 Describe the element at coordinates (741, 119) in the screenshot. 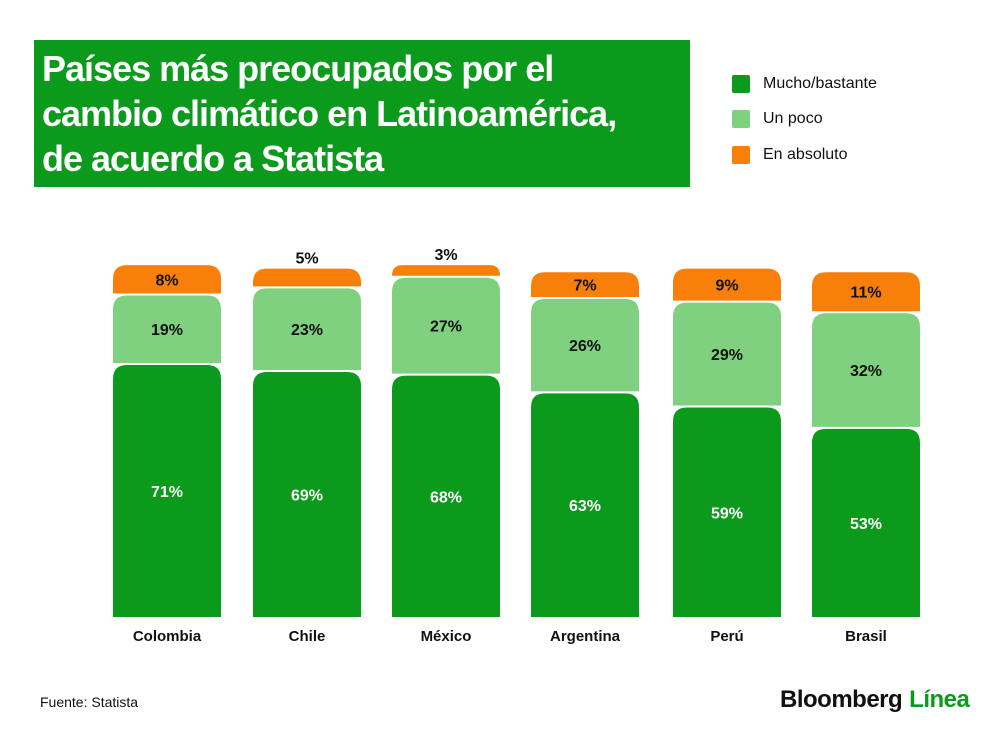

I see `legend-swatch-poco` at that location.